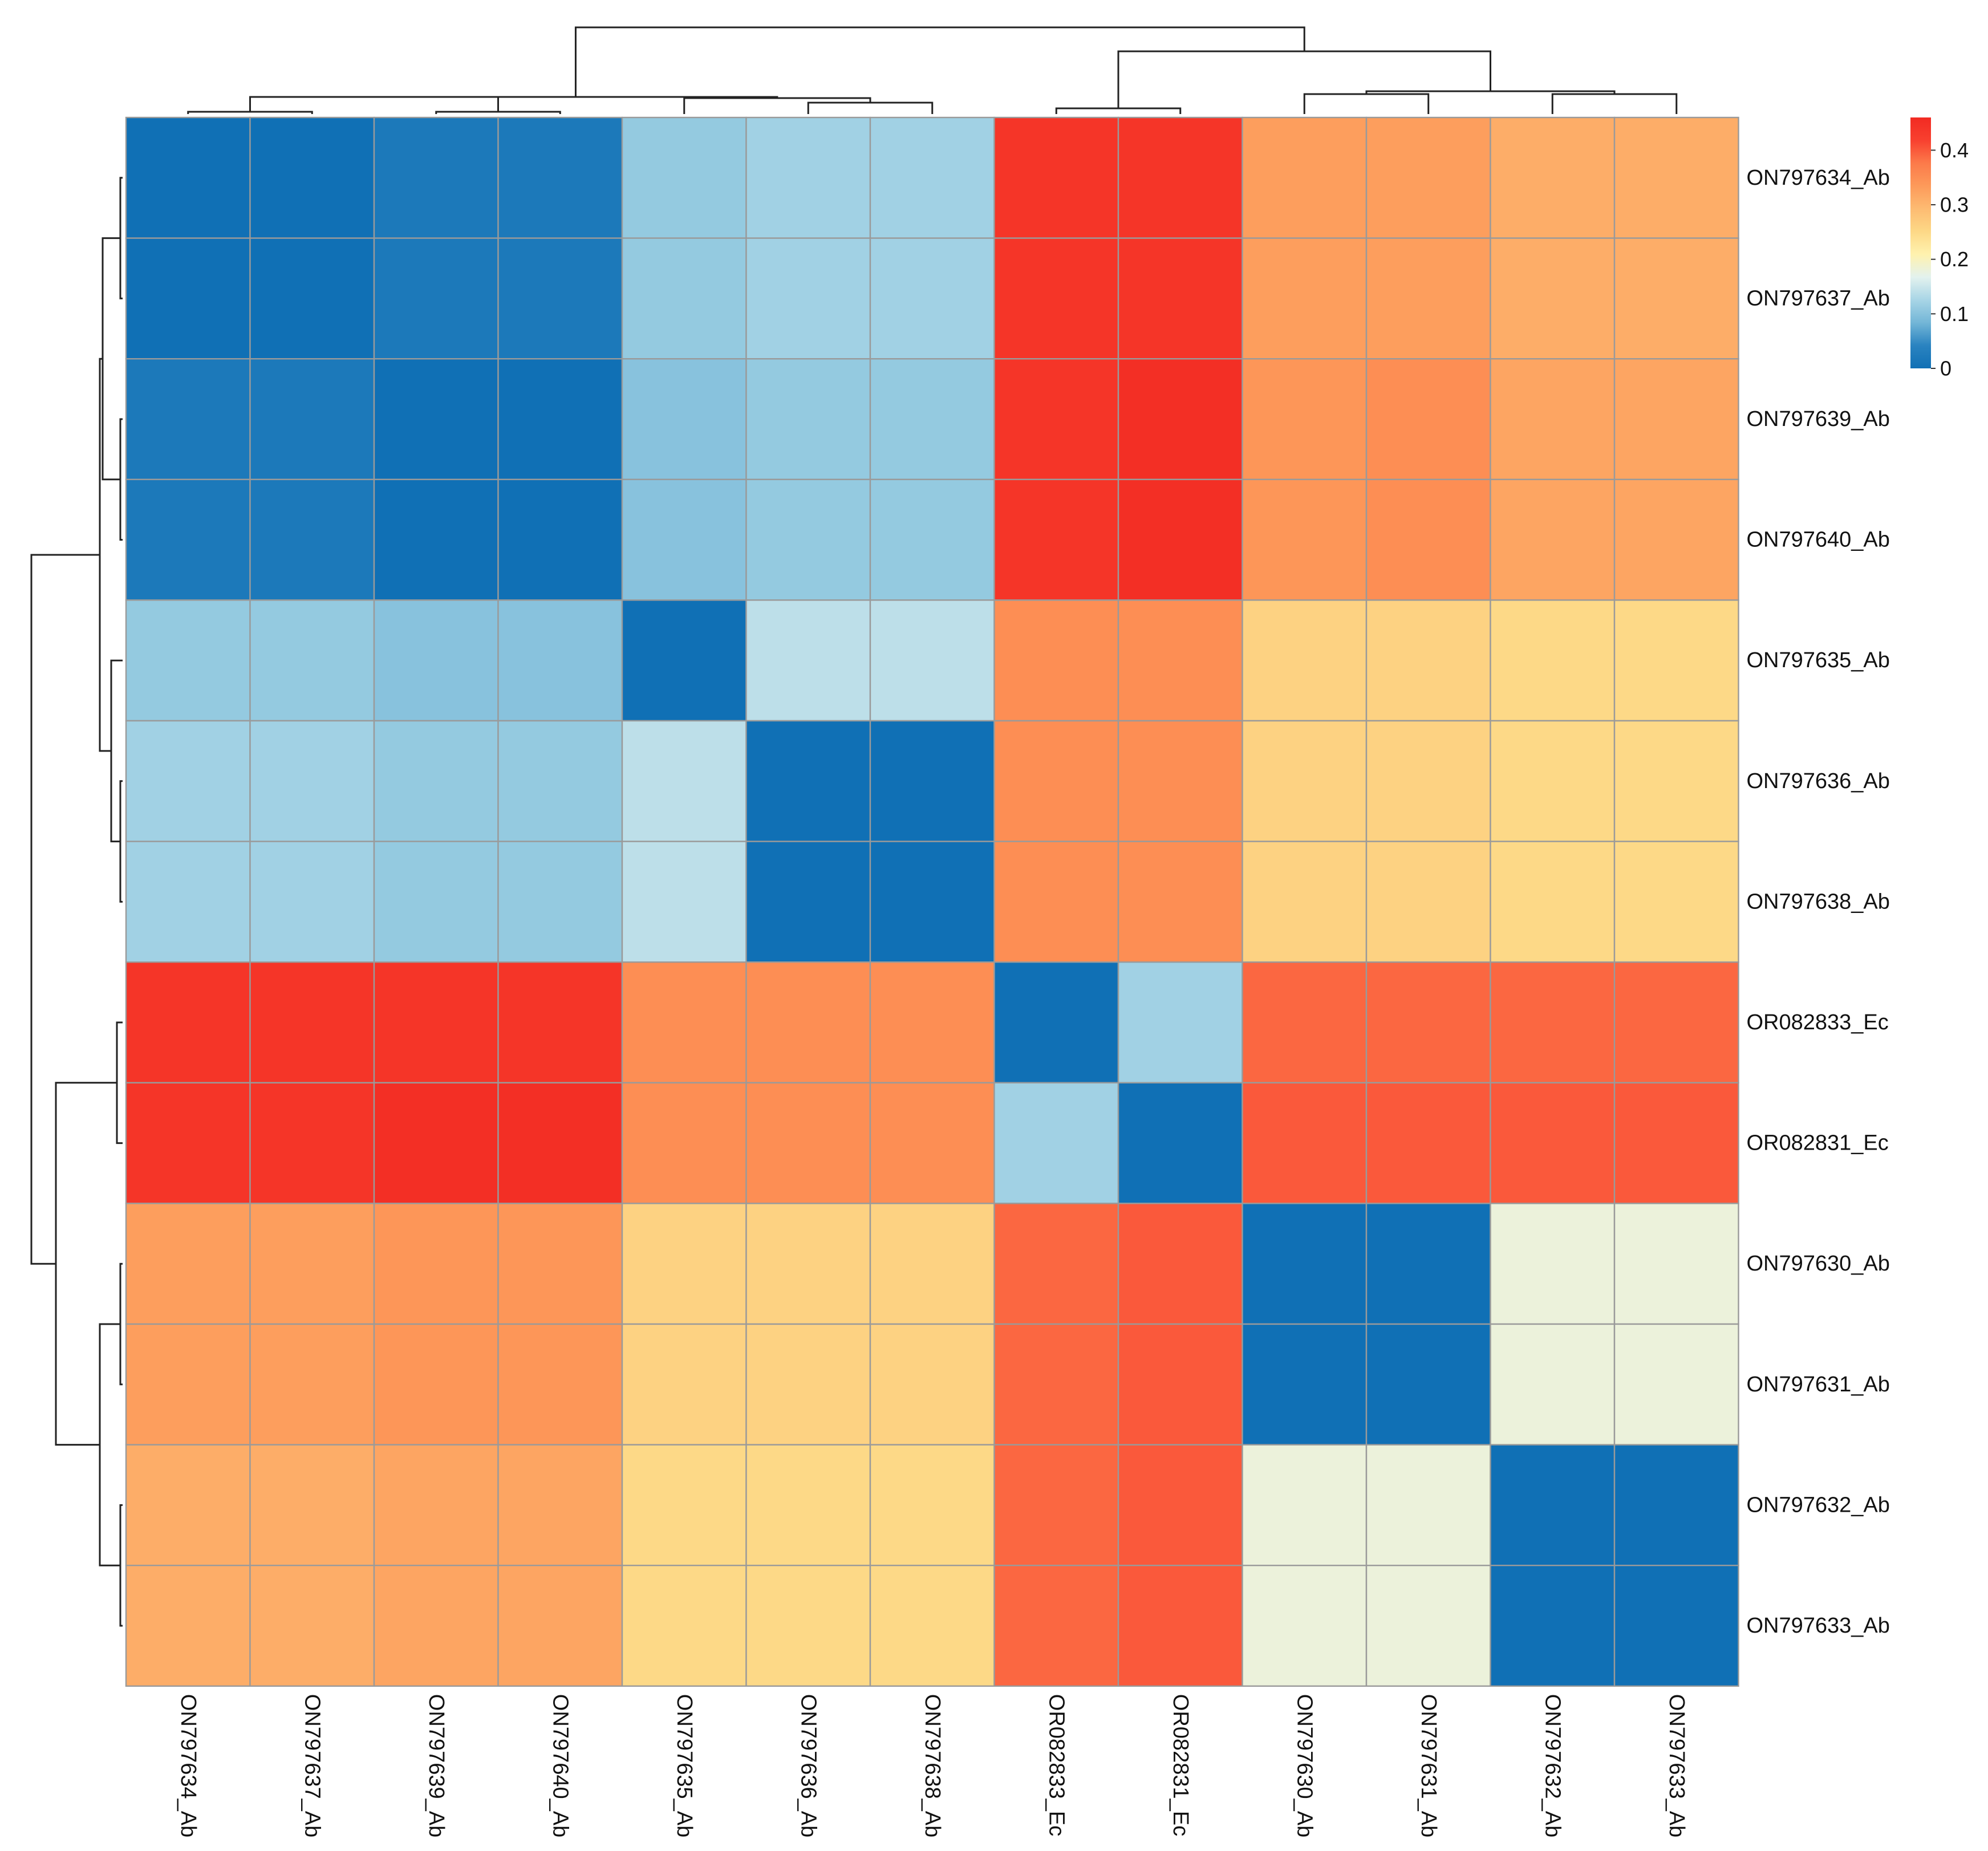  What do you see at coordinates (1954, 150) in the screenshot?
I see `legend-tick-label: 0.4` at bounding box center [1954, 150].